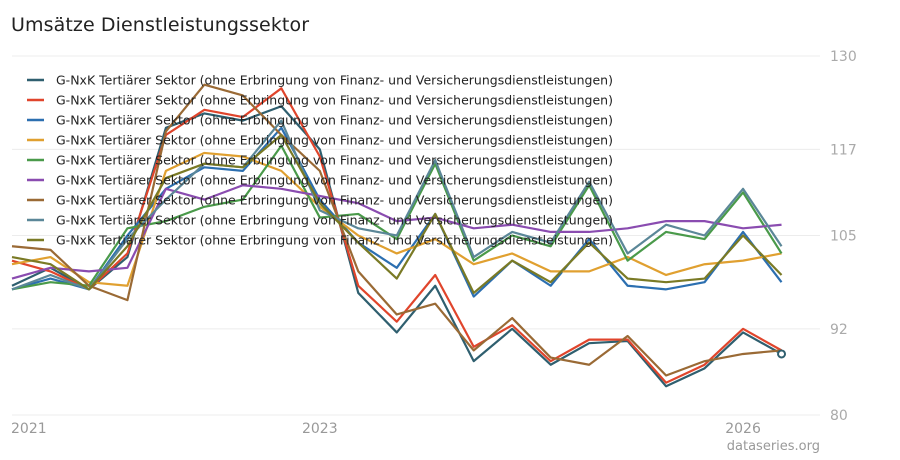  I want to click on x-tick-label: 2023, so click(320, 429).